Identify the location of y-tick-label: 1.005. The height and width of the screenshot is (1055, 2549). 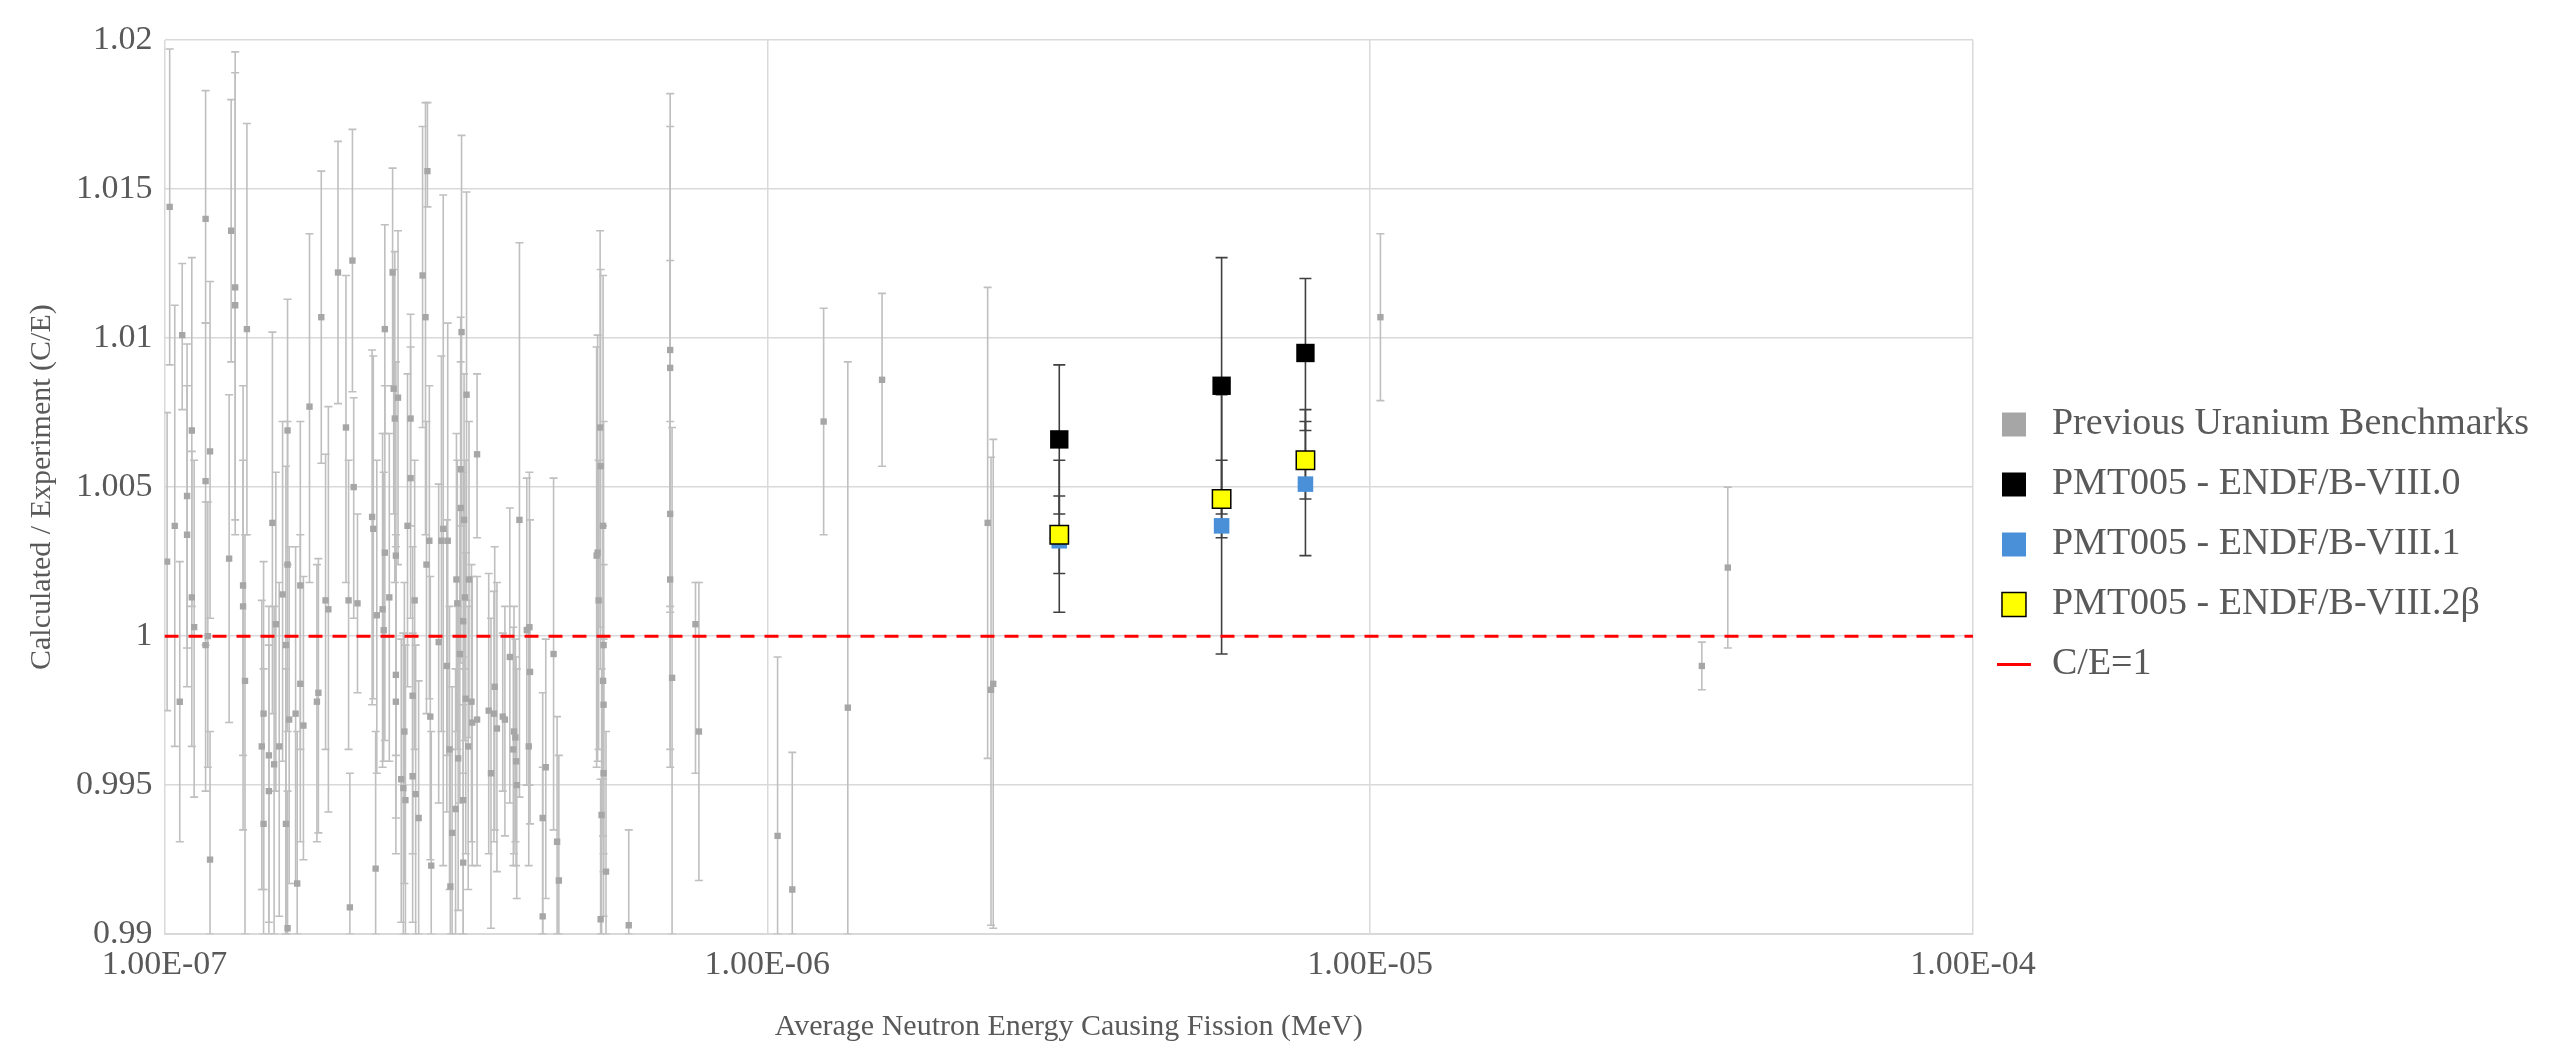
(114, 485).